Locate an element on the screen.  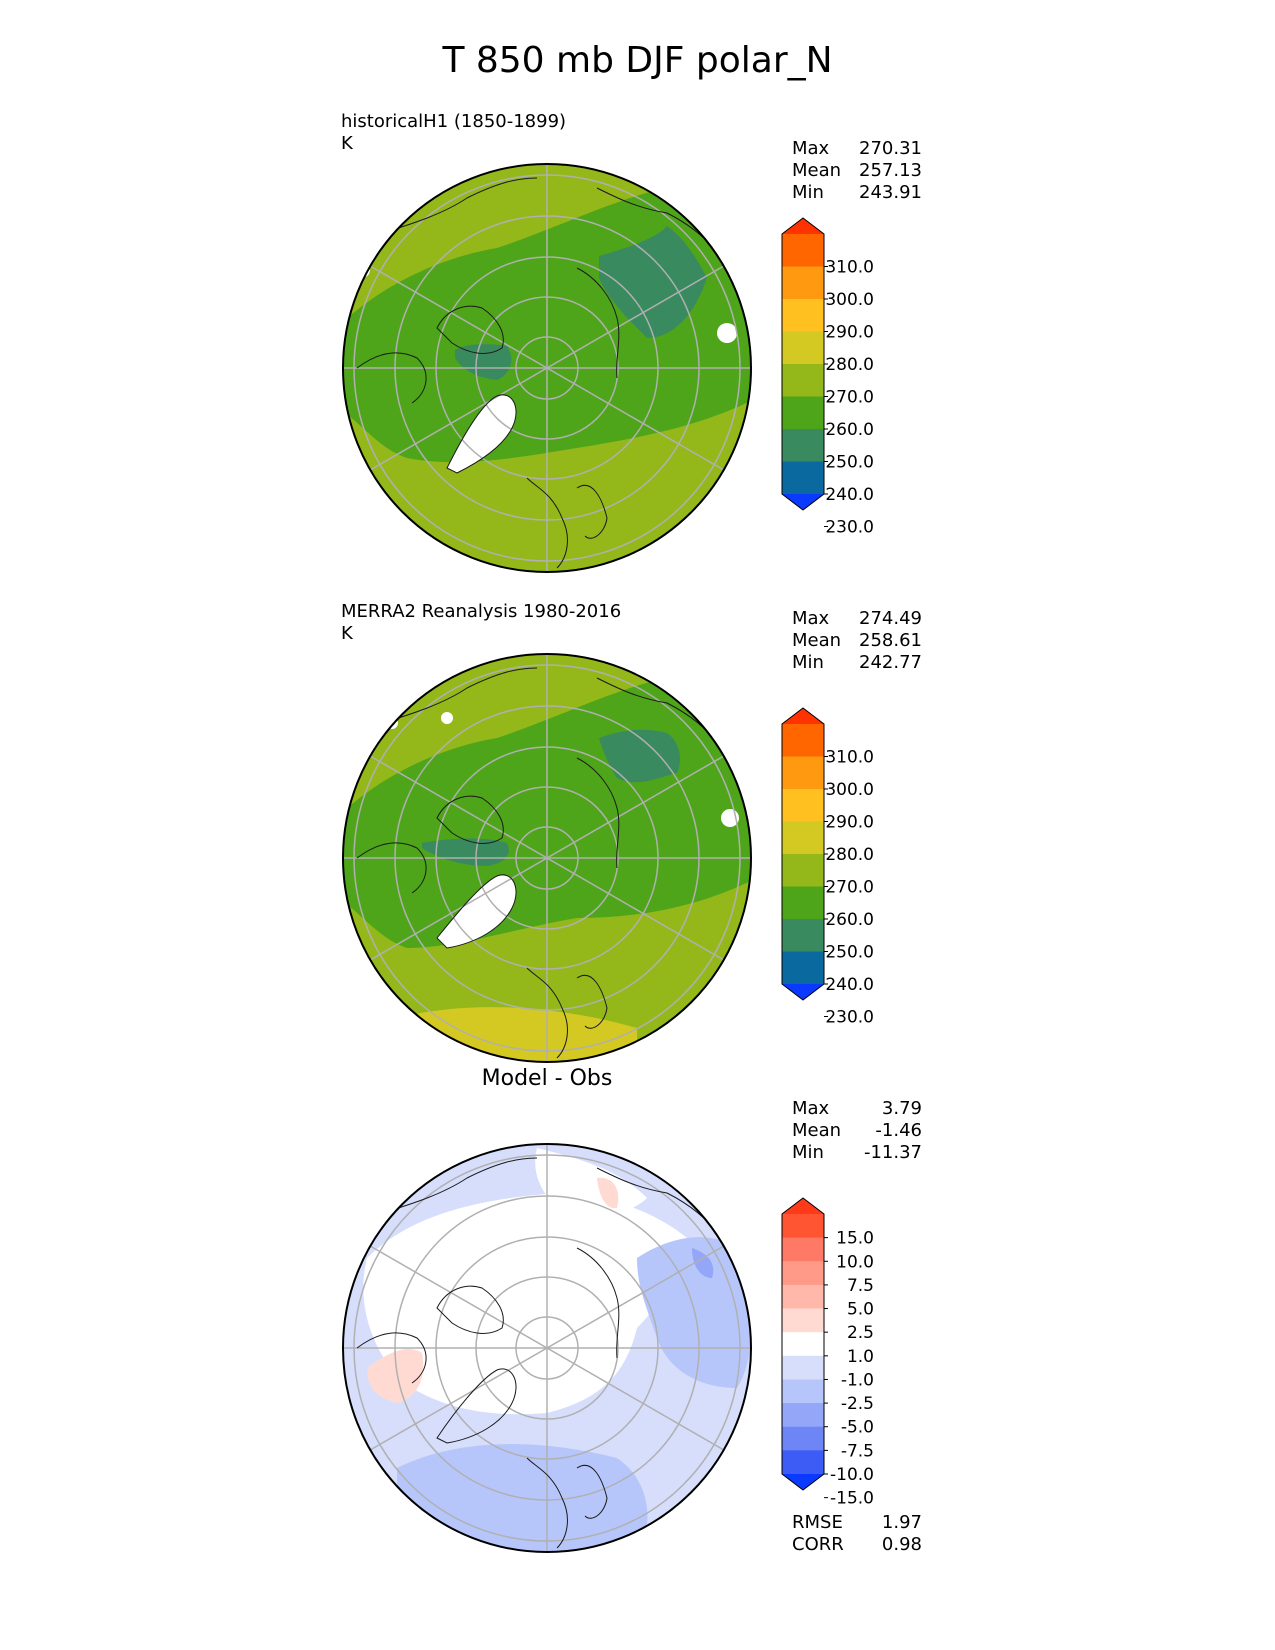
stat-value: 258.61 is located at coordinates (890, 640).